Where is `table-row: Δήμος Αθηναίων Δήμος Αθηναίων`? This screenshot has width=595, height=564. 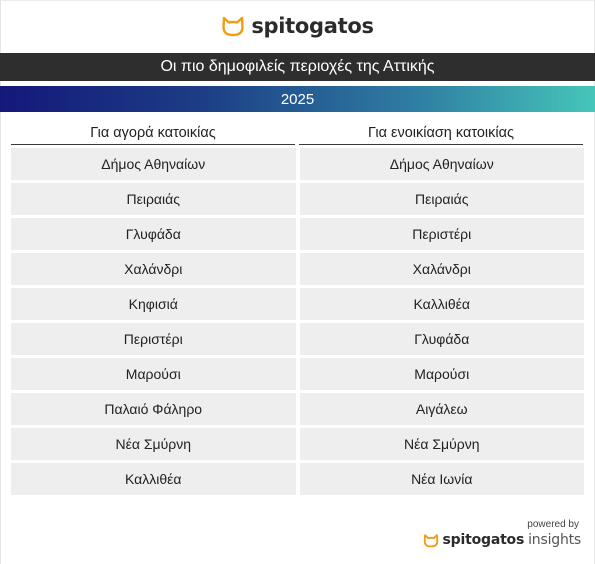
table-row: Δήμος Αθηναίων Δήμος Αθηναίων is located at coordinates (297, 164).